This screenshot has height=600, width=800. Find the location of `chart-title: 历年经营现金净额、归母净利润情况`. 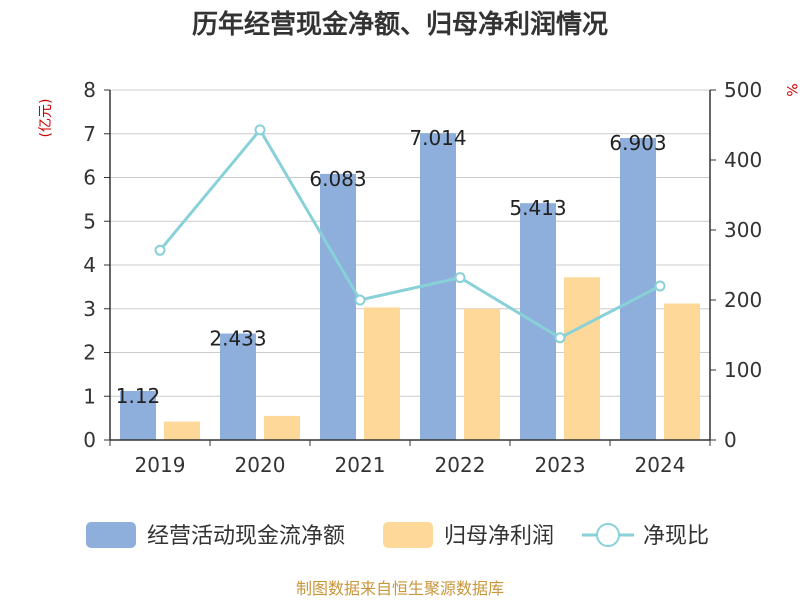

chart-title: 历年经营现金净额、归母净利润情况 is located at coordinates (400, 24).